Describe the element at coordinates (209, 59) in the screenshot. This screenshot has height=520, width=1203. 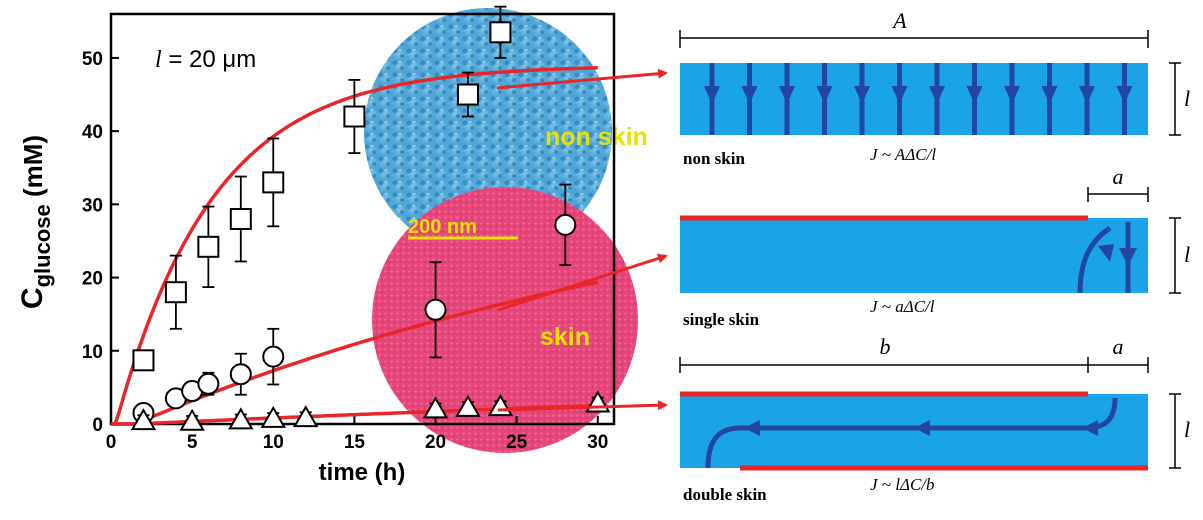
I see `annotation-text: = 20 μm` at that location.